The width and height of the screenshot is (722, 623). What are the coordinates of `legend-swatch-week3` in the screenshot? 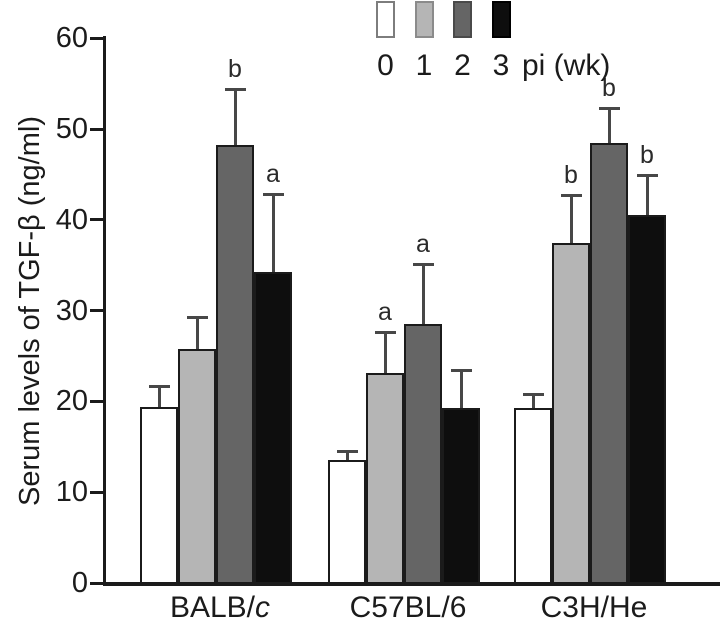 It's located at (501, 19).